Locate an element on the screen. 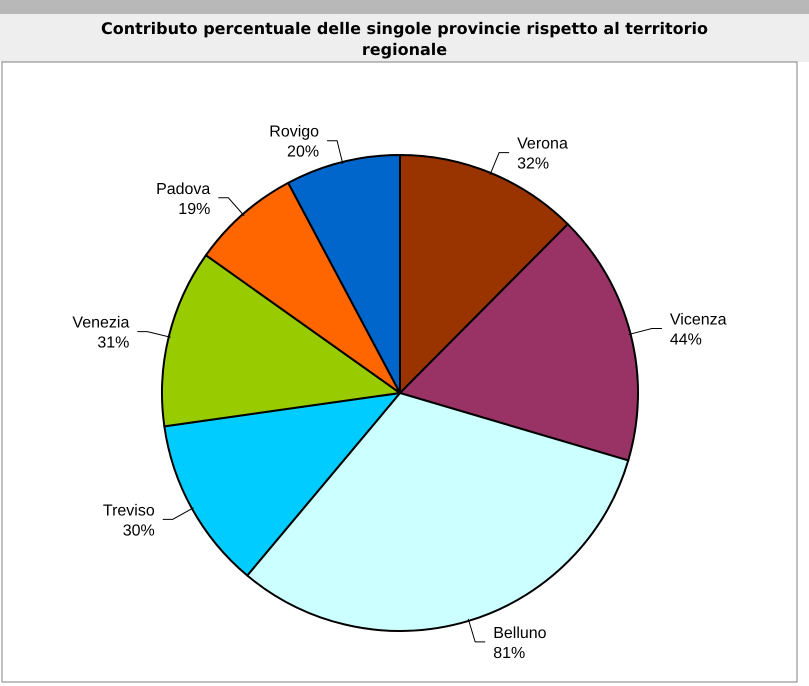 The image size is (809, 686). data-label: 44% is located at coordinates (686, 340).